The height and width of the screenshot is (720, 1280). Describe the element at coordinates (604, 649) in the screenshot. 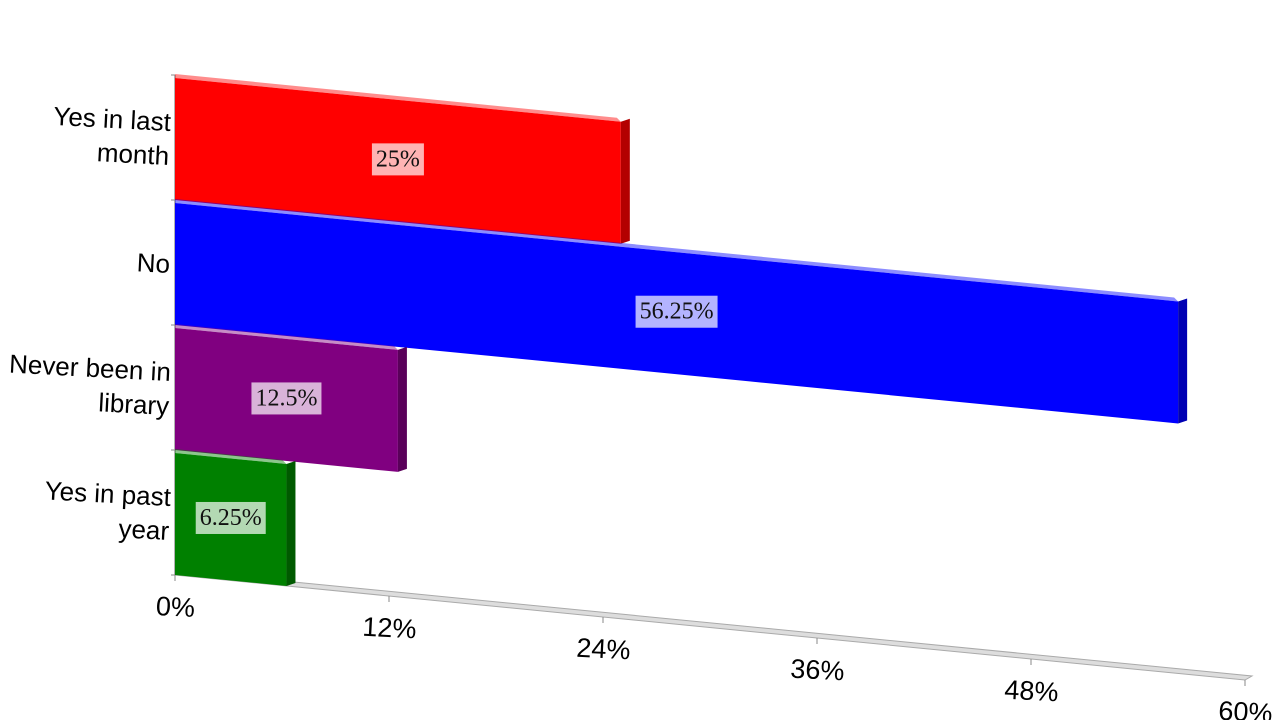

I see `x-tick-label: 24%` at that location.